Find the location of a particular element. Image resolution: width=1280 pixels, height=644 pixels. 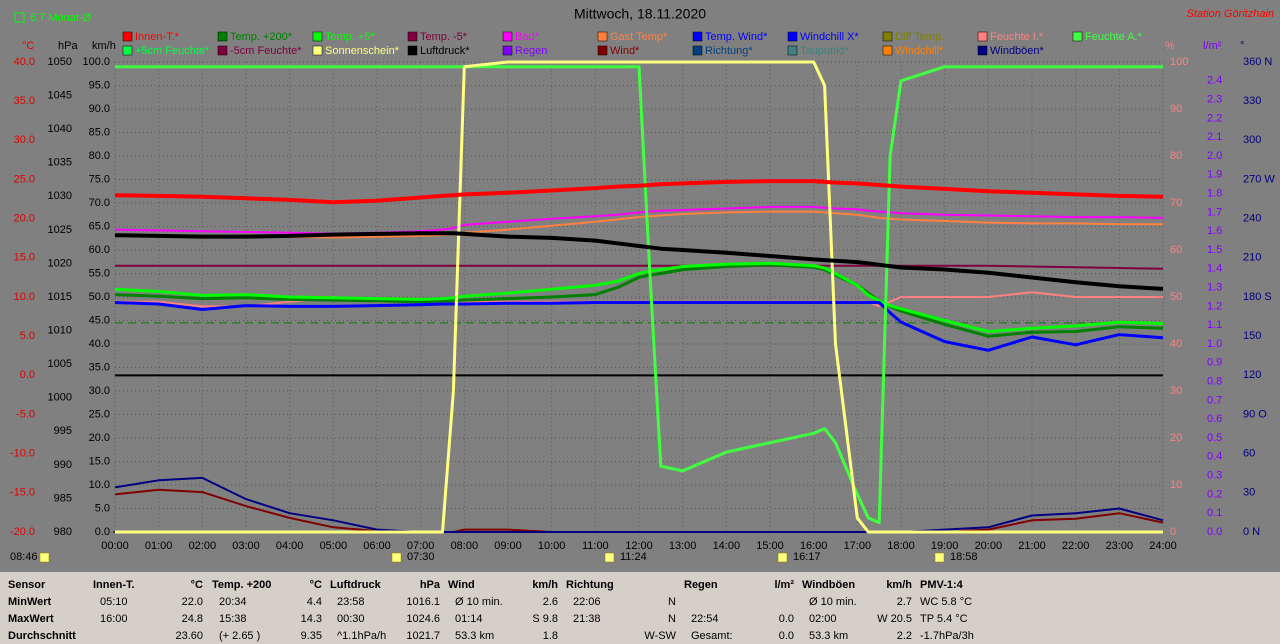

y-tick-label: 0.7 is located at coordinates (1214, 400).